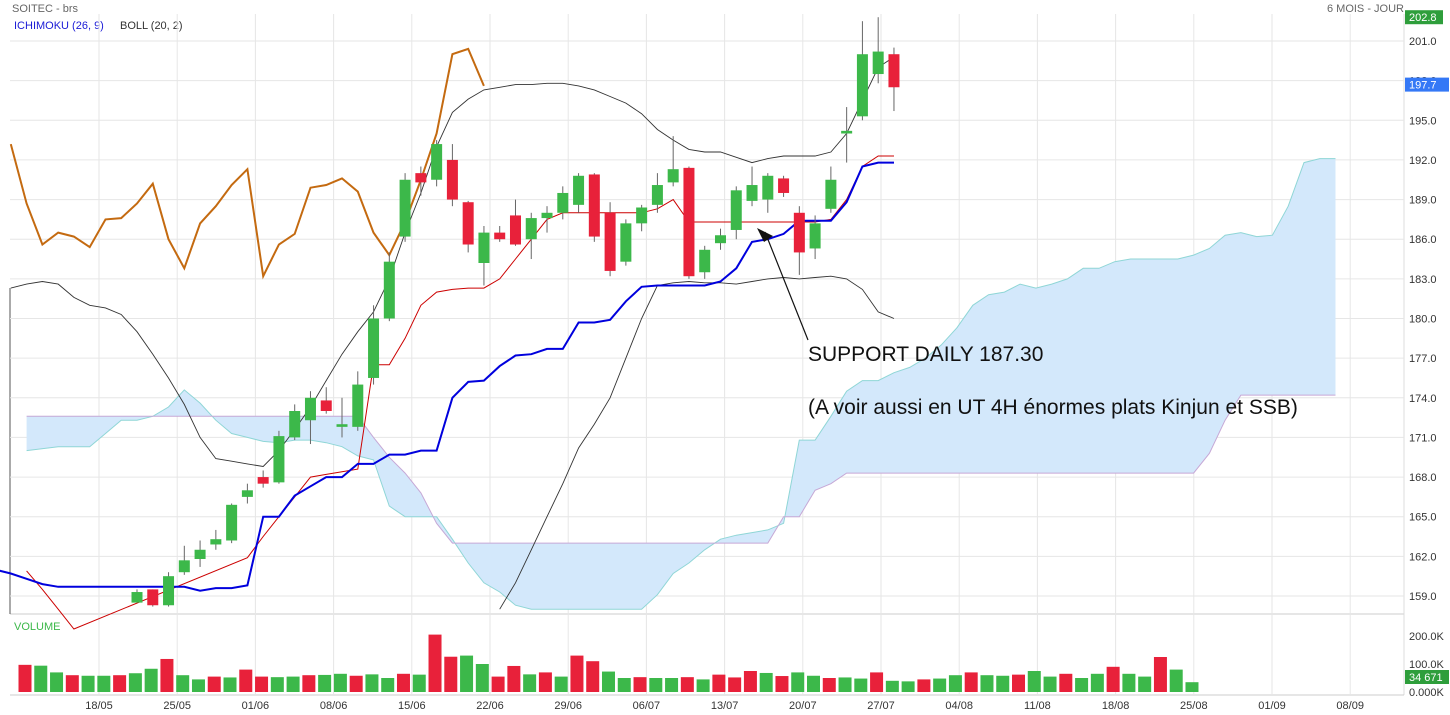 The image size is (1450, 715). What do you see at coordinates (1423, 320) in the screenshot?
I see `price-tick-label: 180.0` at bounding box center [1423, 320].